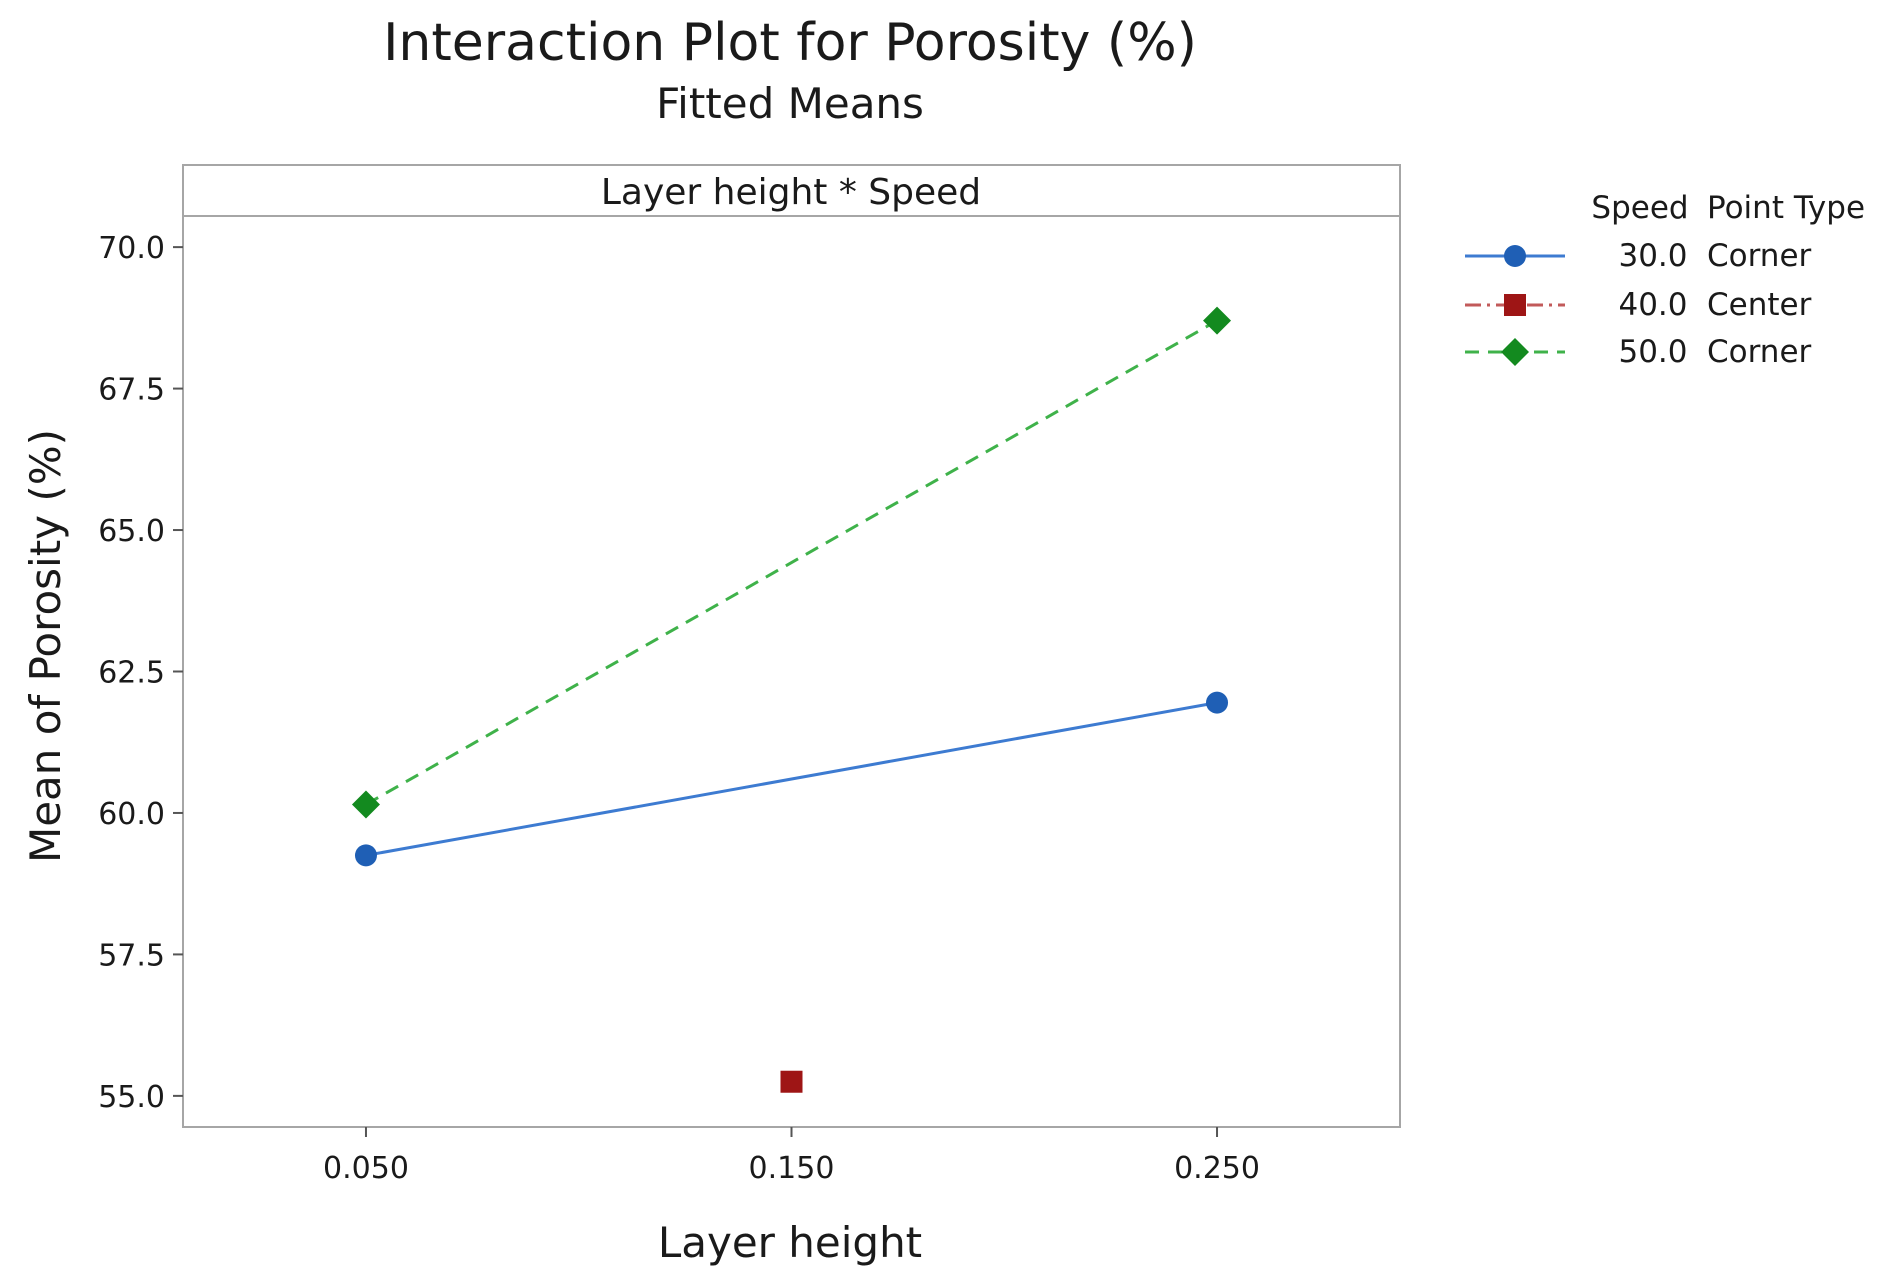 The width and height of the screenshot is (1901, 1282). I want to click on chart-subtitle: Fitted Means, so click(790, 103).